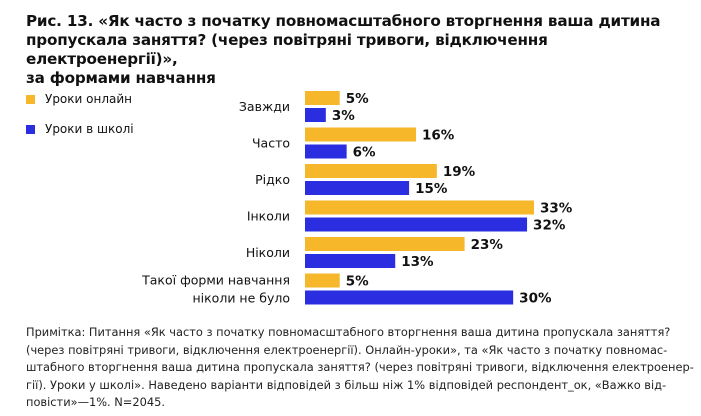  Describe the element at coordinates (271, 143) in the screenshot. I see `category-label: Часто` at that location.